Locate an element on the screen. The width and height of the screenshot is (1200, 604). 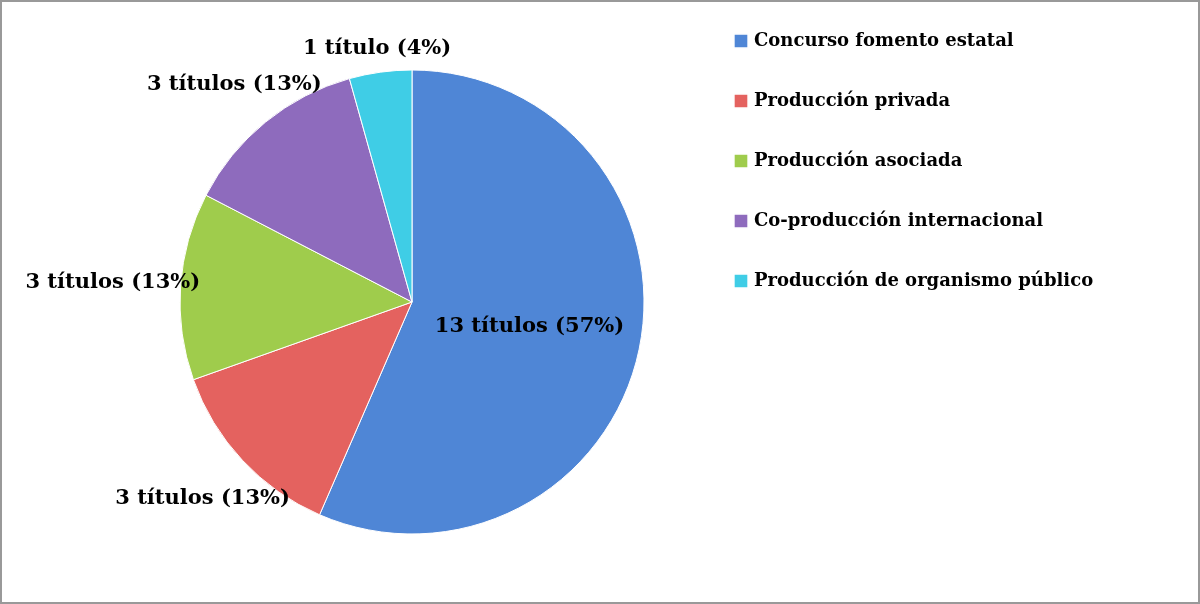
legend-label: Producción de organismo público is located at coordinates (924, 279).